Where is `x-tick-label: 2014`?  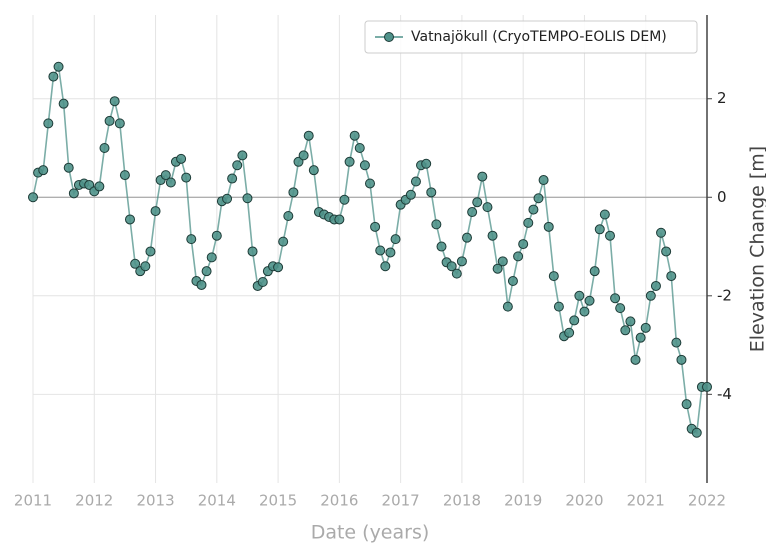 x-tick-label: 2014 is located at coordinates (217, 501).